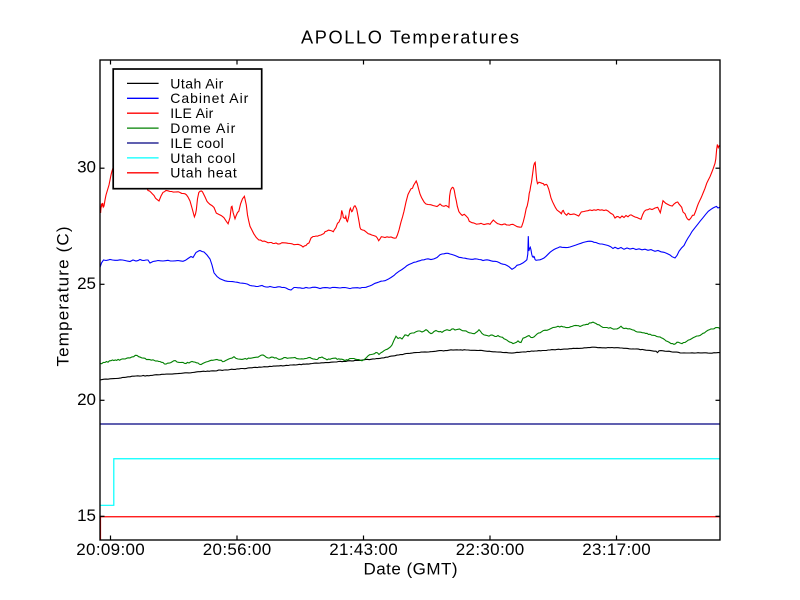 This screenshot has height=600, width=800. I want to click on svg-text: 30, so click(86, 167).